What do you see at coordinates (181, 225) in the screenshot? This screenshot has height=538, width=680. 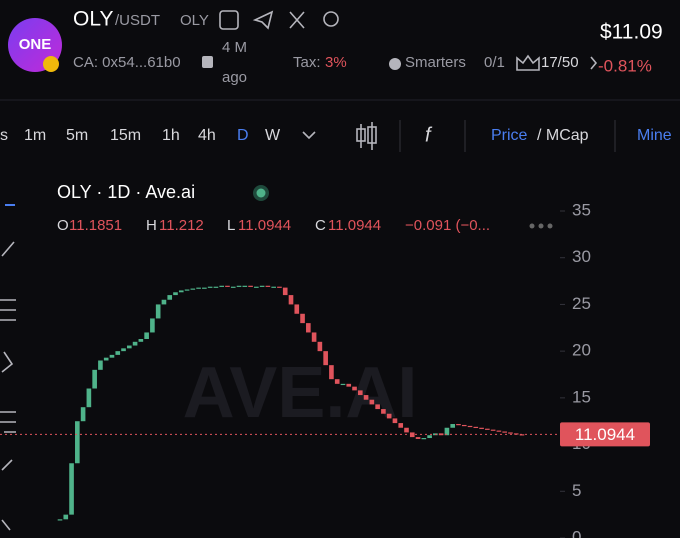 I see `high: 11.212` at bounding box center [181, 225].